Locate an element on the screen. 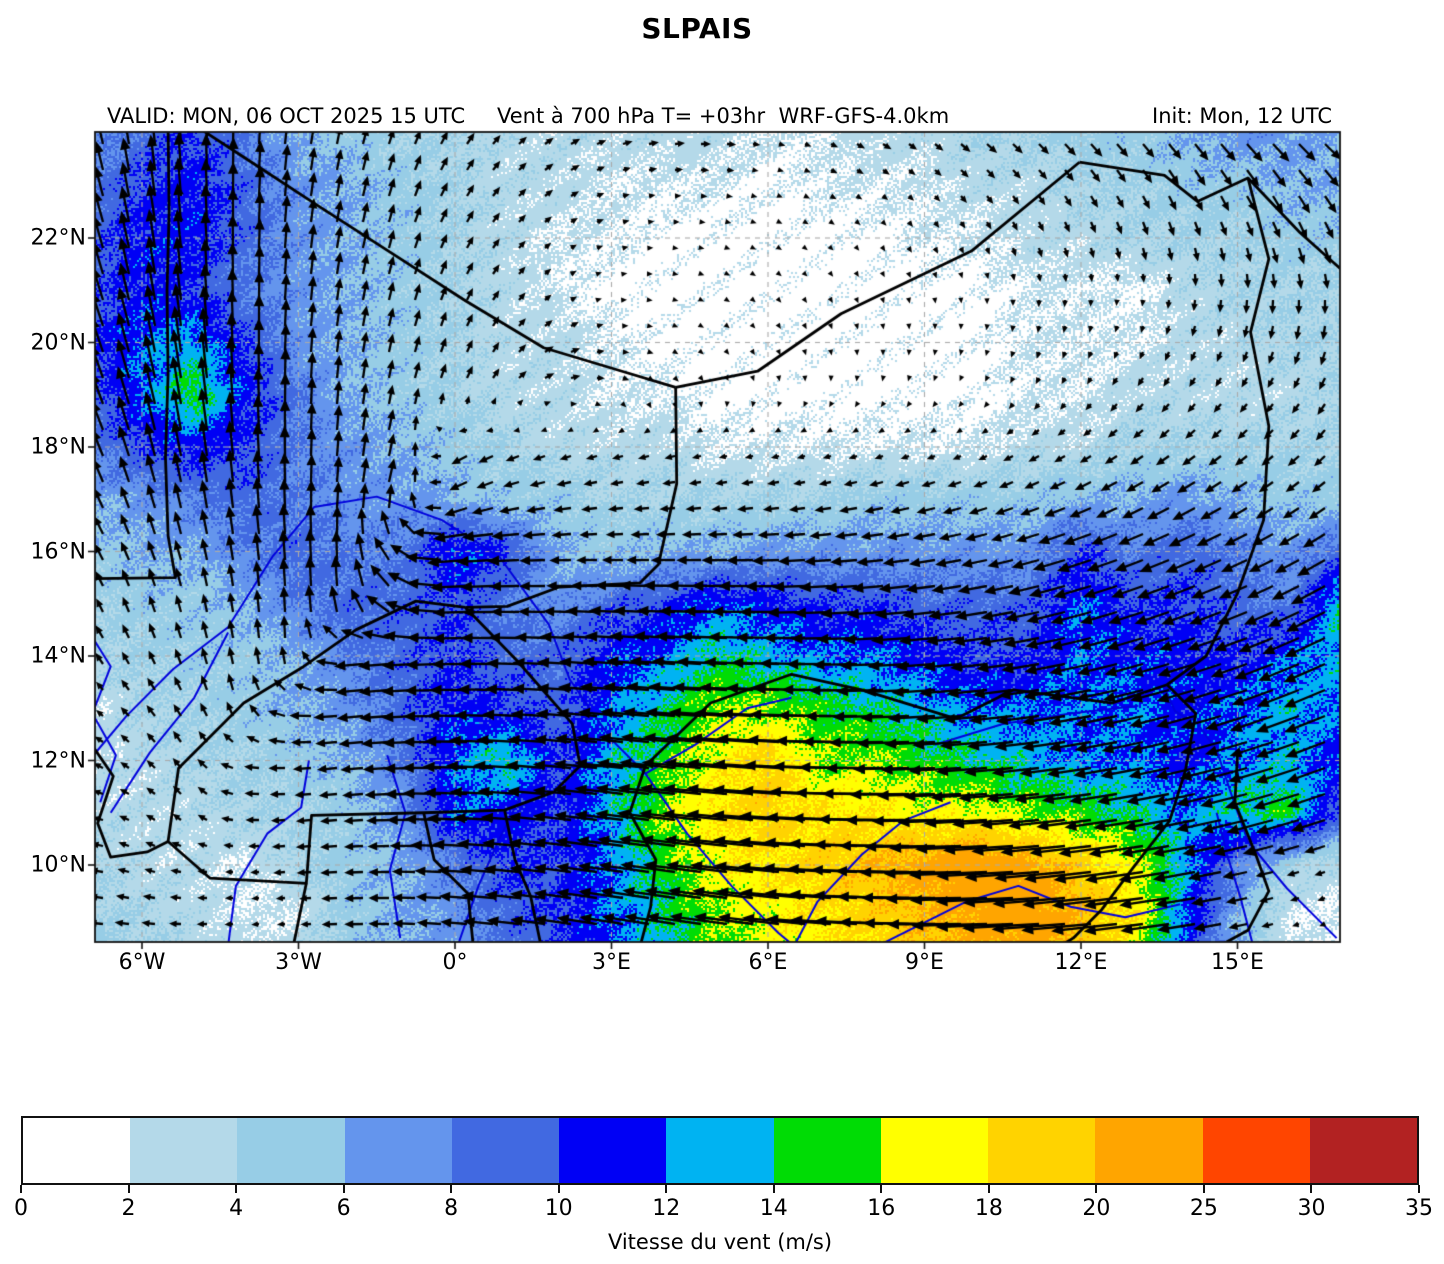 The width and height of the screenshot is (1444, 1264). y-tick-label: 22°N is located at coordinates (58, 238).